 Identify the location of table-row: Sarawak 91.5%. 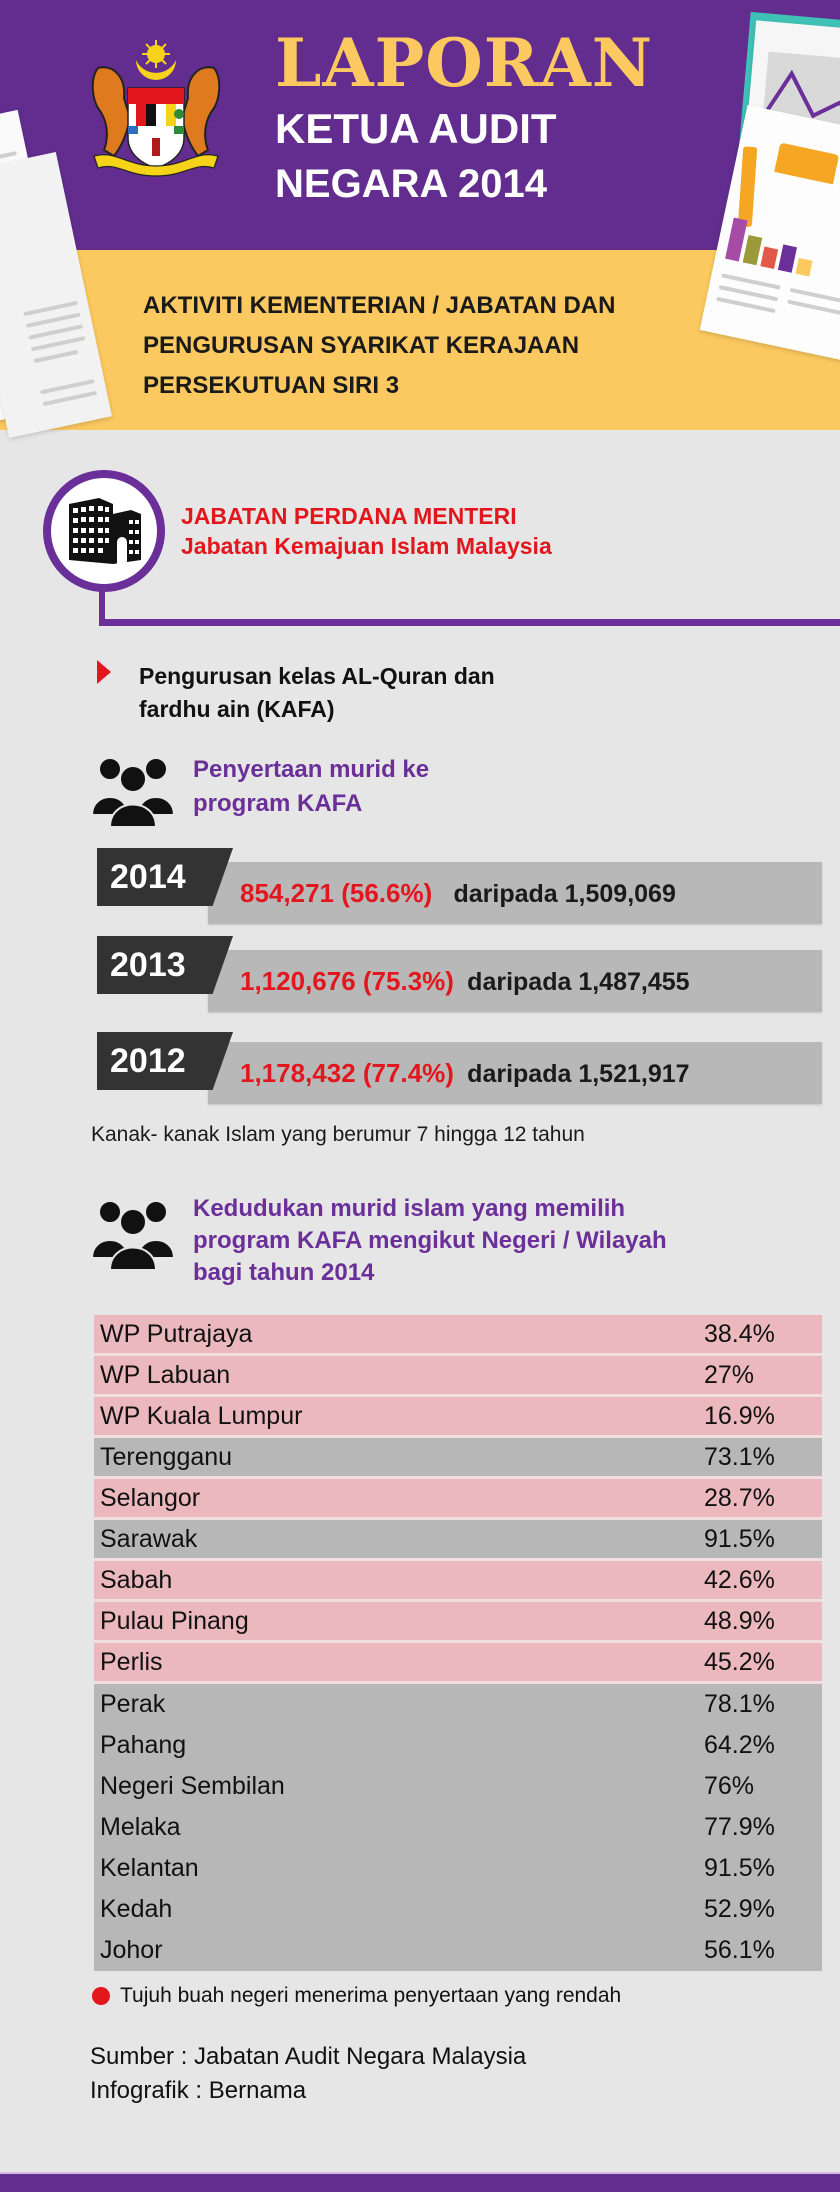
(458, 1540).